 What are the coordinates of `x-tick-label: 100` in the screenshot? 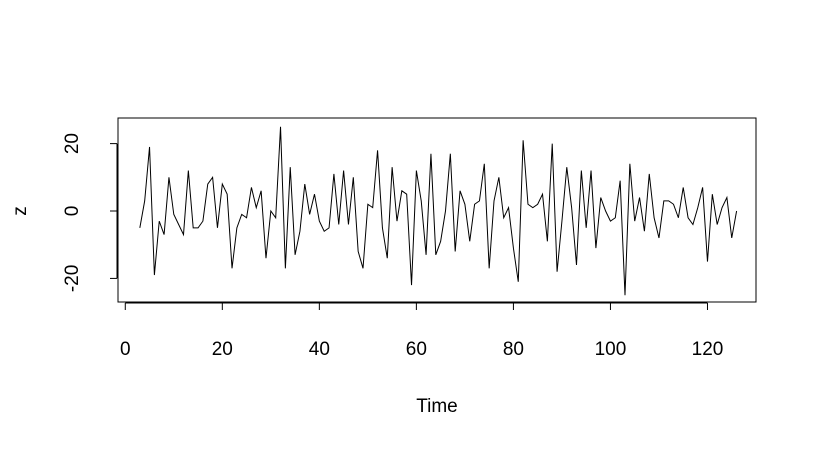 It's located at (611, 349).